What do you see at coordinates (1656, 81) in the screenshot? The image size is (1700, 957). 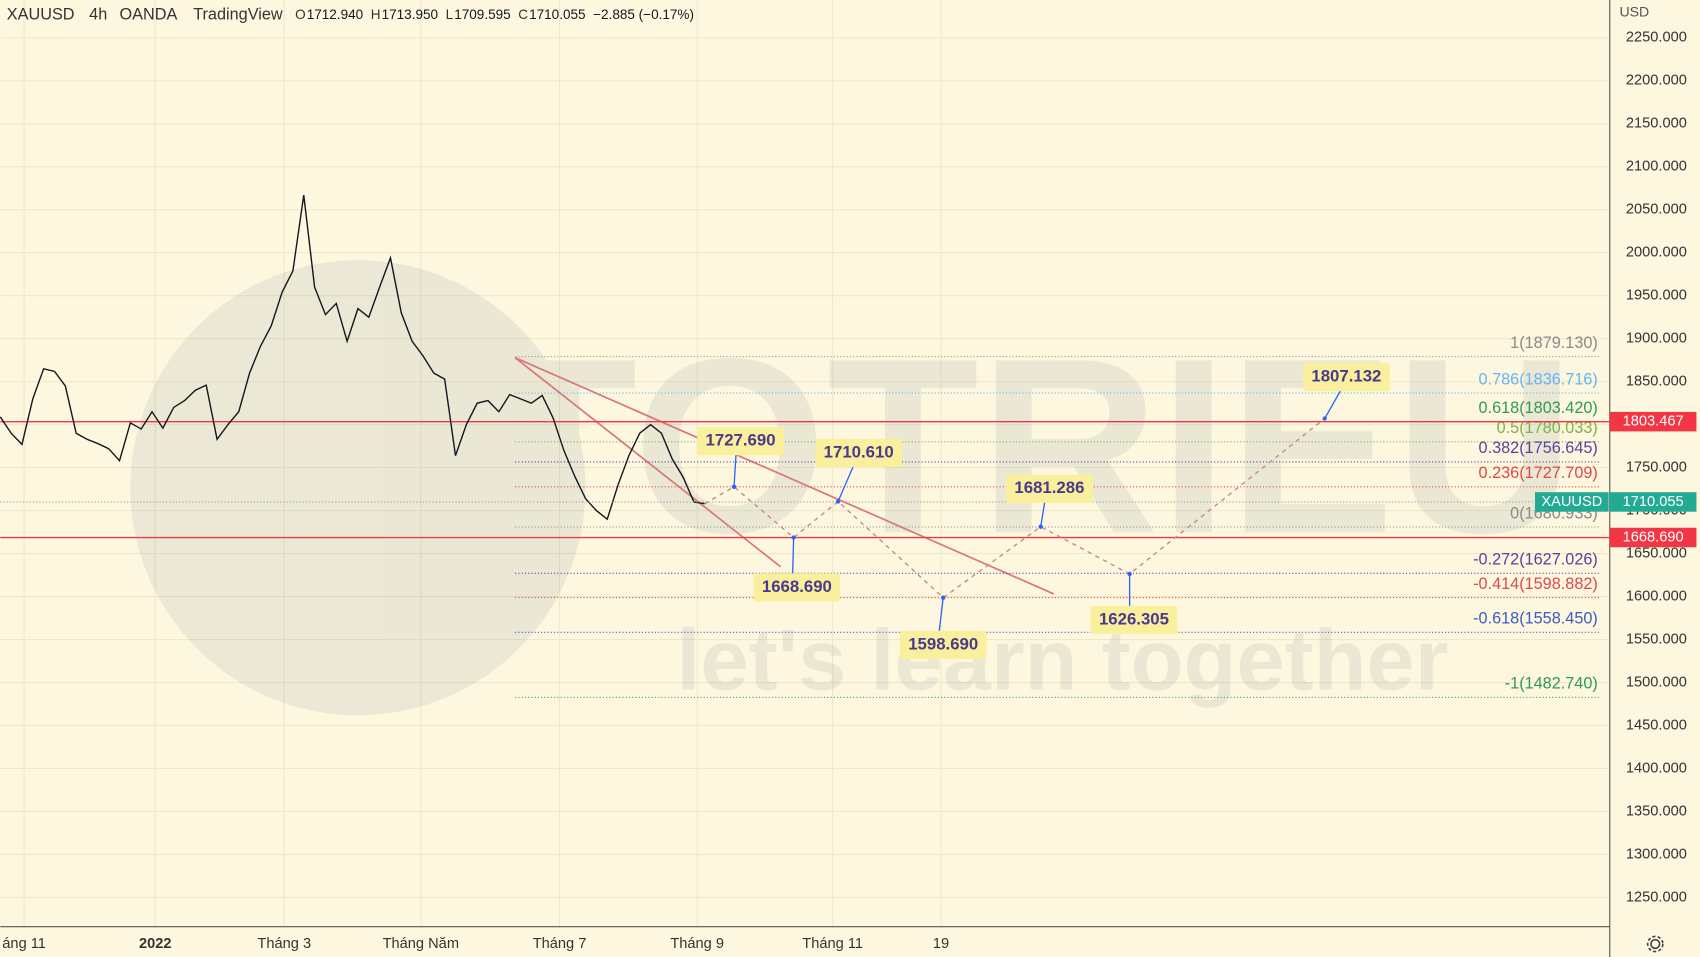 I see `y-tick-label: 2200.000` at bounding box center [1656, 81].